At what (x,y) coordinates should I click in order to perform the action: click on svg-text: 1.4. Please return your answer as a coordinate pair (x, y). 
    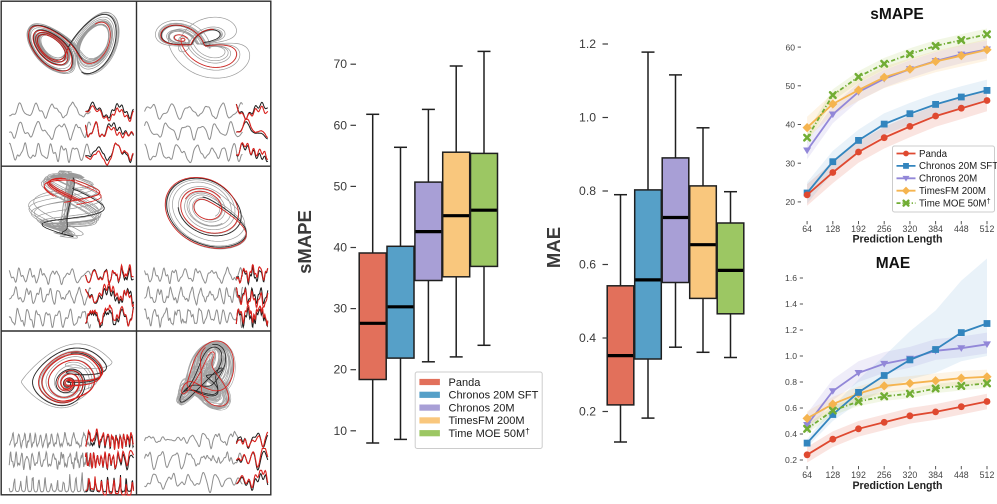
    Looking at the image, I should click on (791, 304).